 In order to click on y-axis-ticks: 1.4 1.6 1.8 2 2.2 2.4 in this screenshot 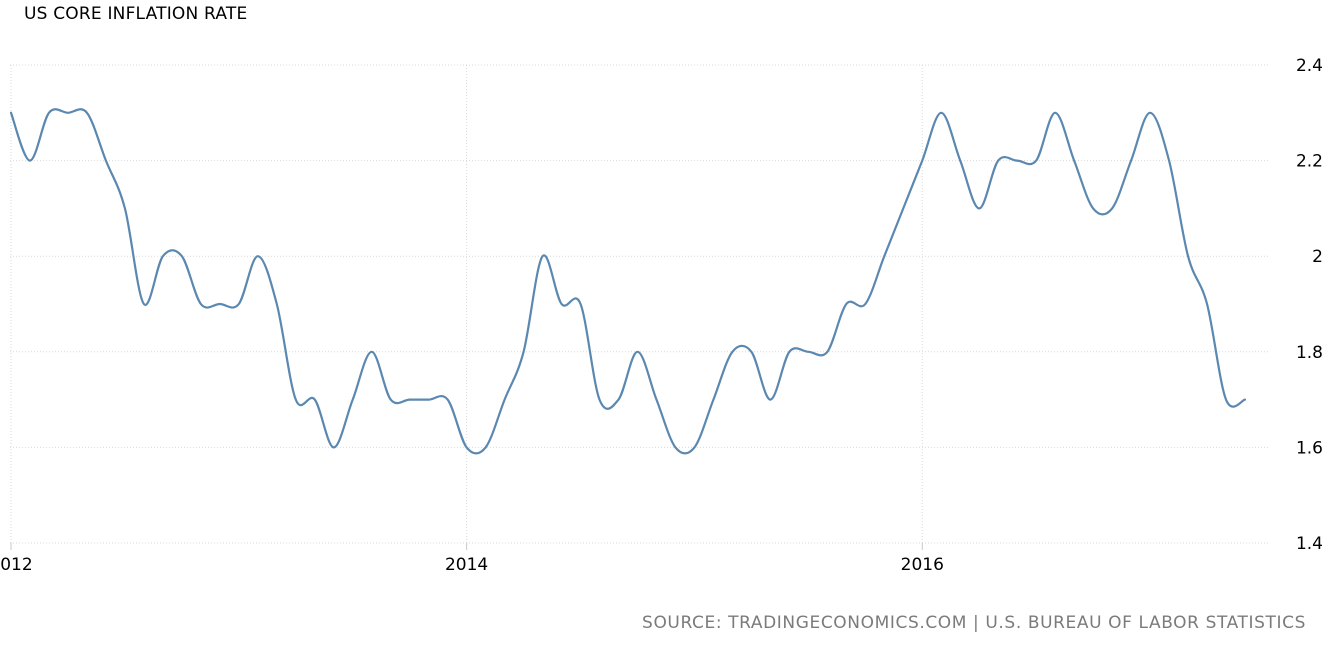, I will do `click(1309, 305)`.